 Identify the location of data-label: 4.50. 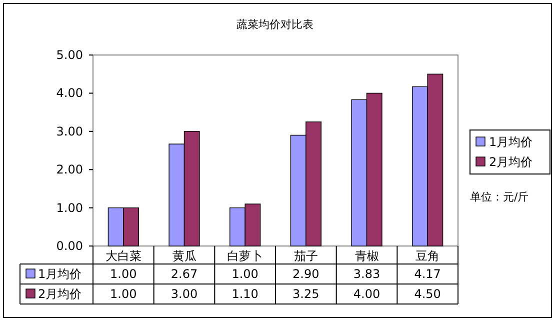
(427, 294).